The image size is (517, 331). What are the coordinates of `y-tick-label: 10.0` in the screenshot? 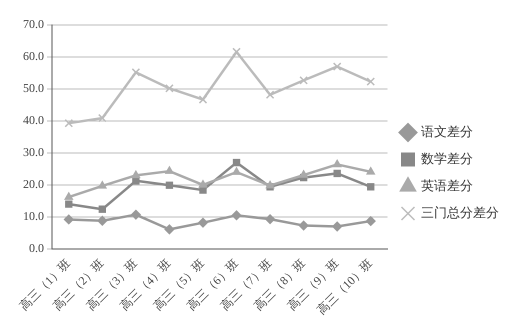 It's located at (33, 216).